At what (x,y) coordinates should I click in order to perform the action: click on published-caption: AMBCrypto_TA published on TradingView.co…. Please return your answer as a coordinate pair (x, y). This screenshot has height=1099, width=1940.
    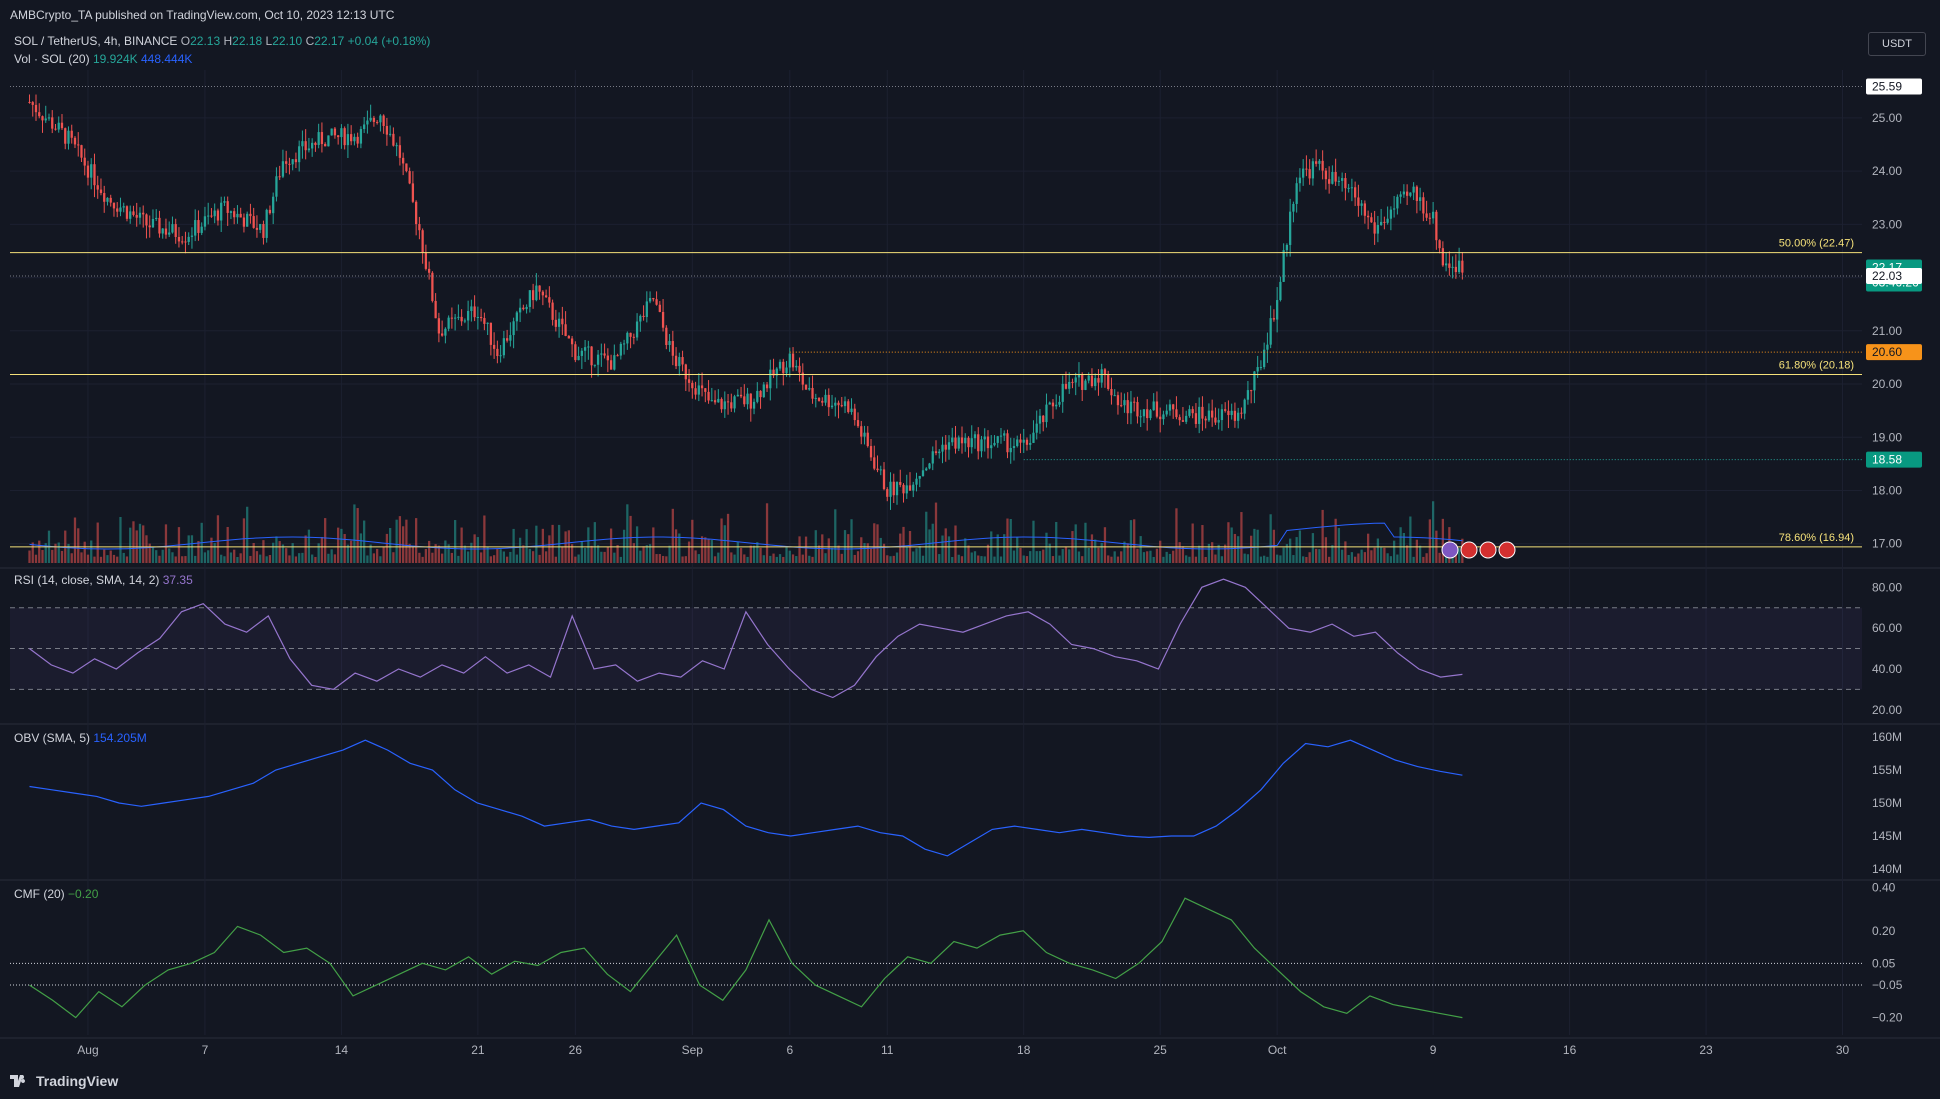
    Looking at the image, I should click on (202, 15).